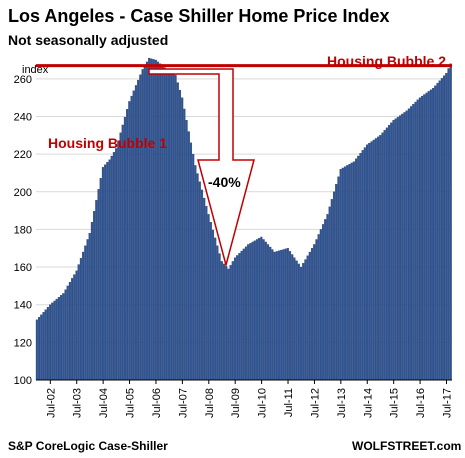 The image size is (465, 458). Describe the element at coordinates (421, 403) in the screenshot. I see `x-tick-label: Jul-16` at that location.